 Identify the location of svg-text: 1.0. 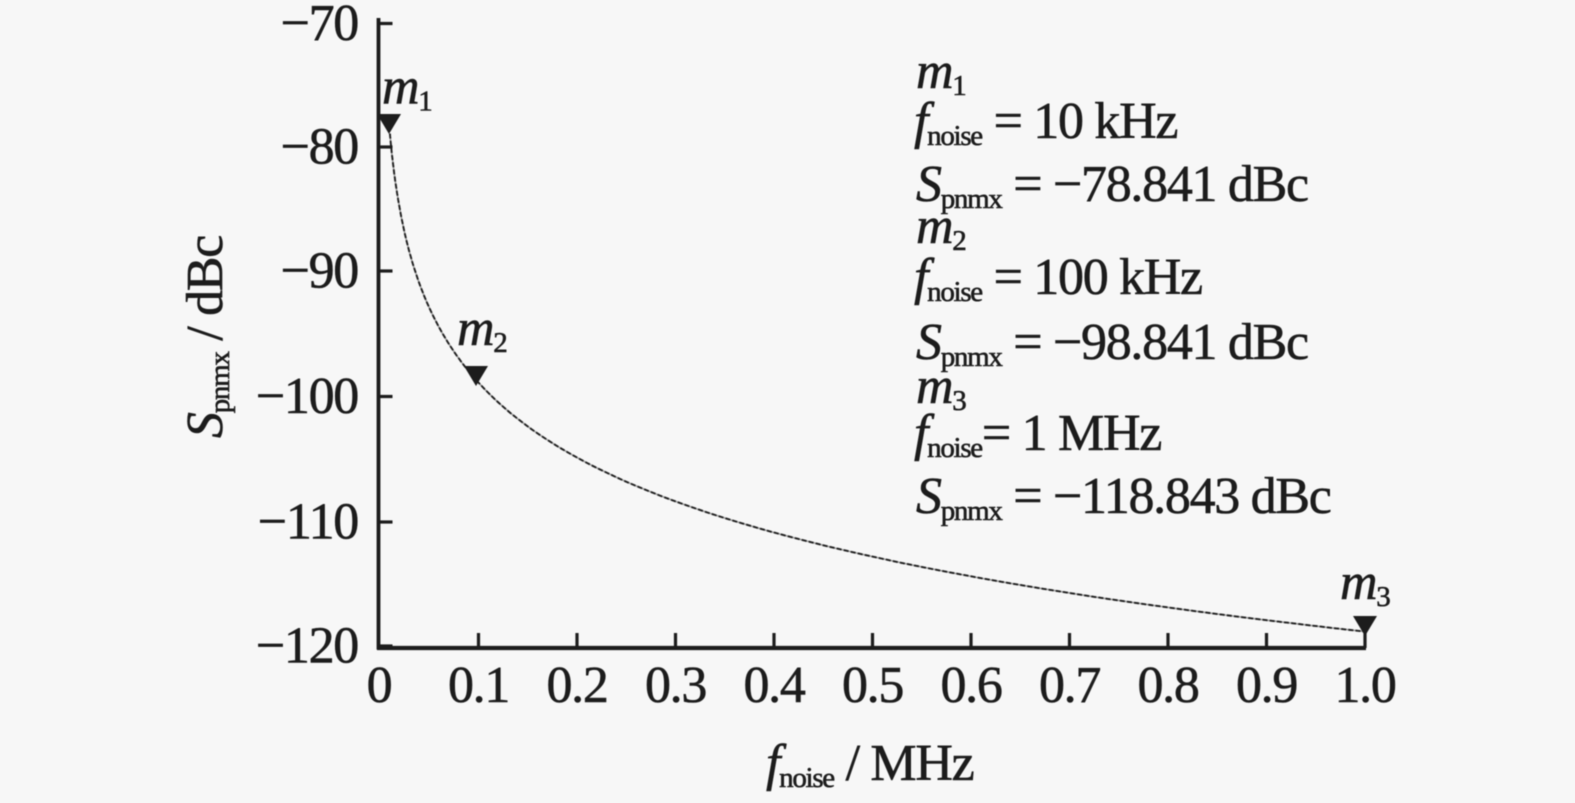
(1364, 685).